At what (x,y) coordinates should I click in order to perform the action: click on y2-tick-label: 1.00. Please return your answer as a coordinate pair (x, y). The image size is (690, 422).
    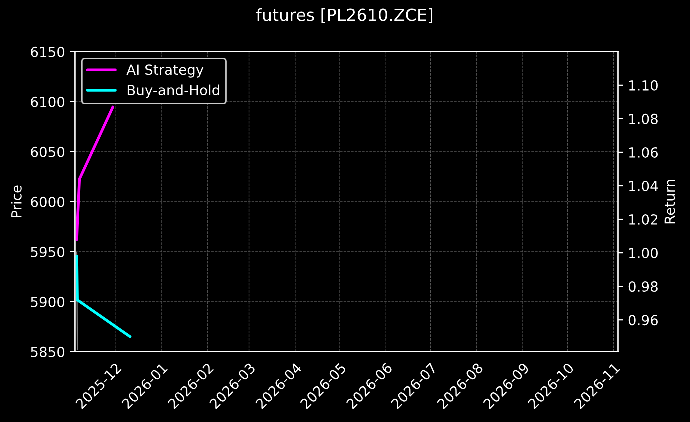
    Looking at the image, I should click on (643, 253).